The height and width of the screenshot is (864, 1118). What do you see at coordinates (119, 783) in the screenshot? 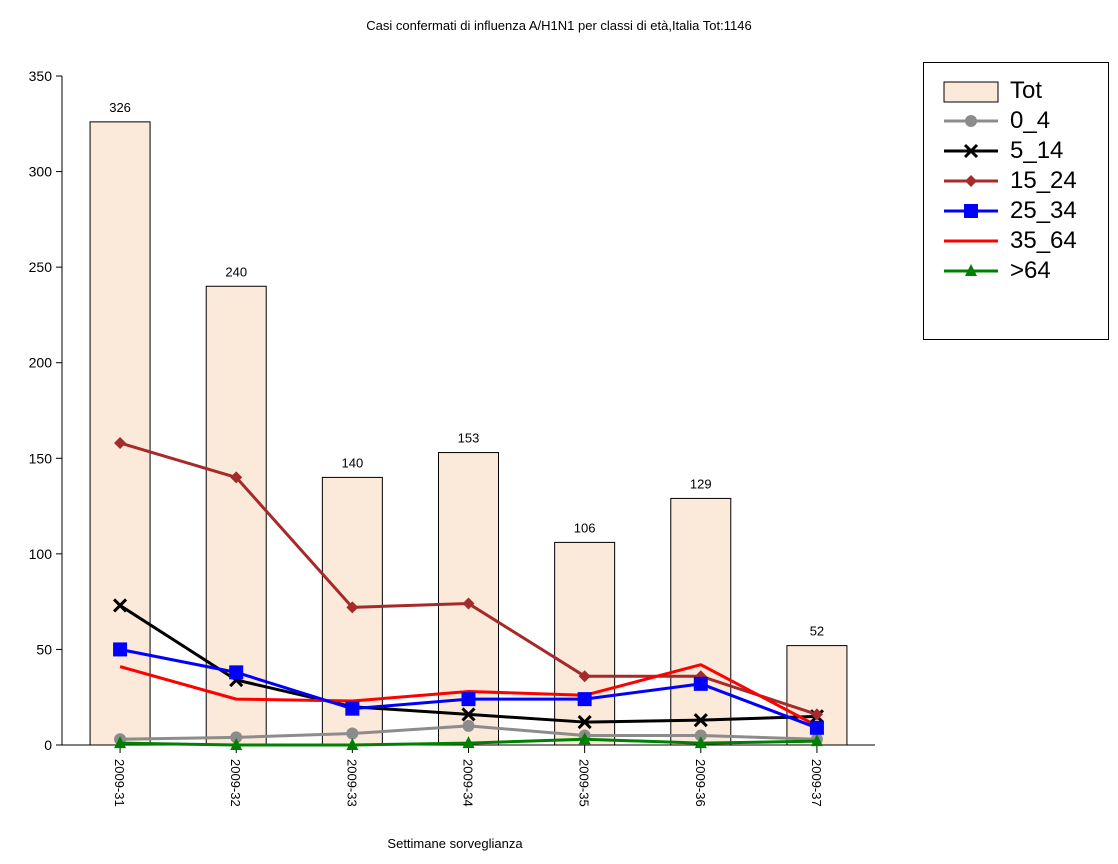
I see `x-tick-label: 2009-31` at bounding box center [119, 783].